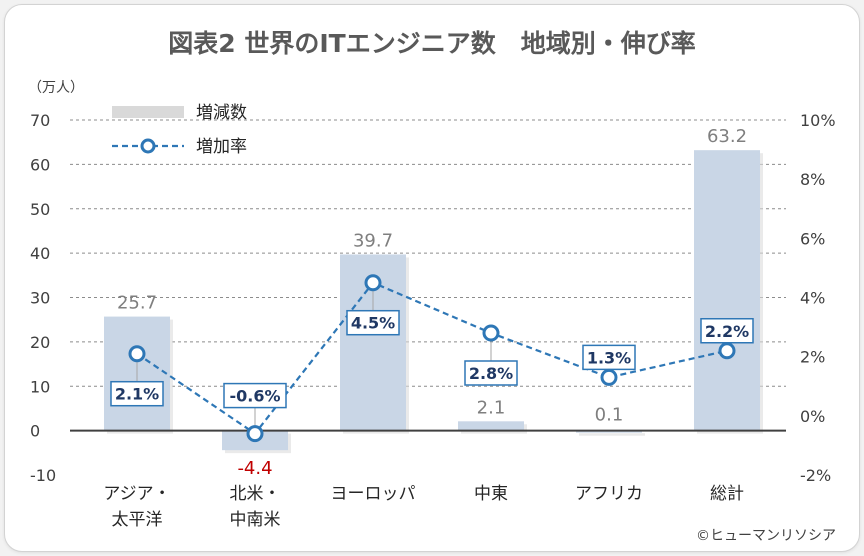  I want to click on rate-value-label: 1.3%, so click(609, 357).